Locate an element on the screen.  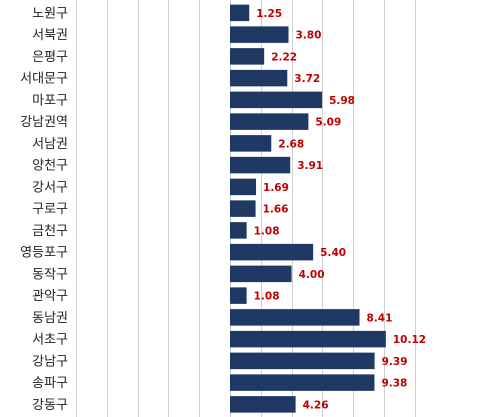
category-label: 동작구 is located at coordinates (50, 274).